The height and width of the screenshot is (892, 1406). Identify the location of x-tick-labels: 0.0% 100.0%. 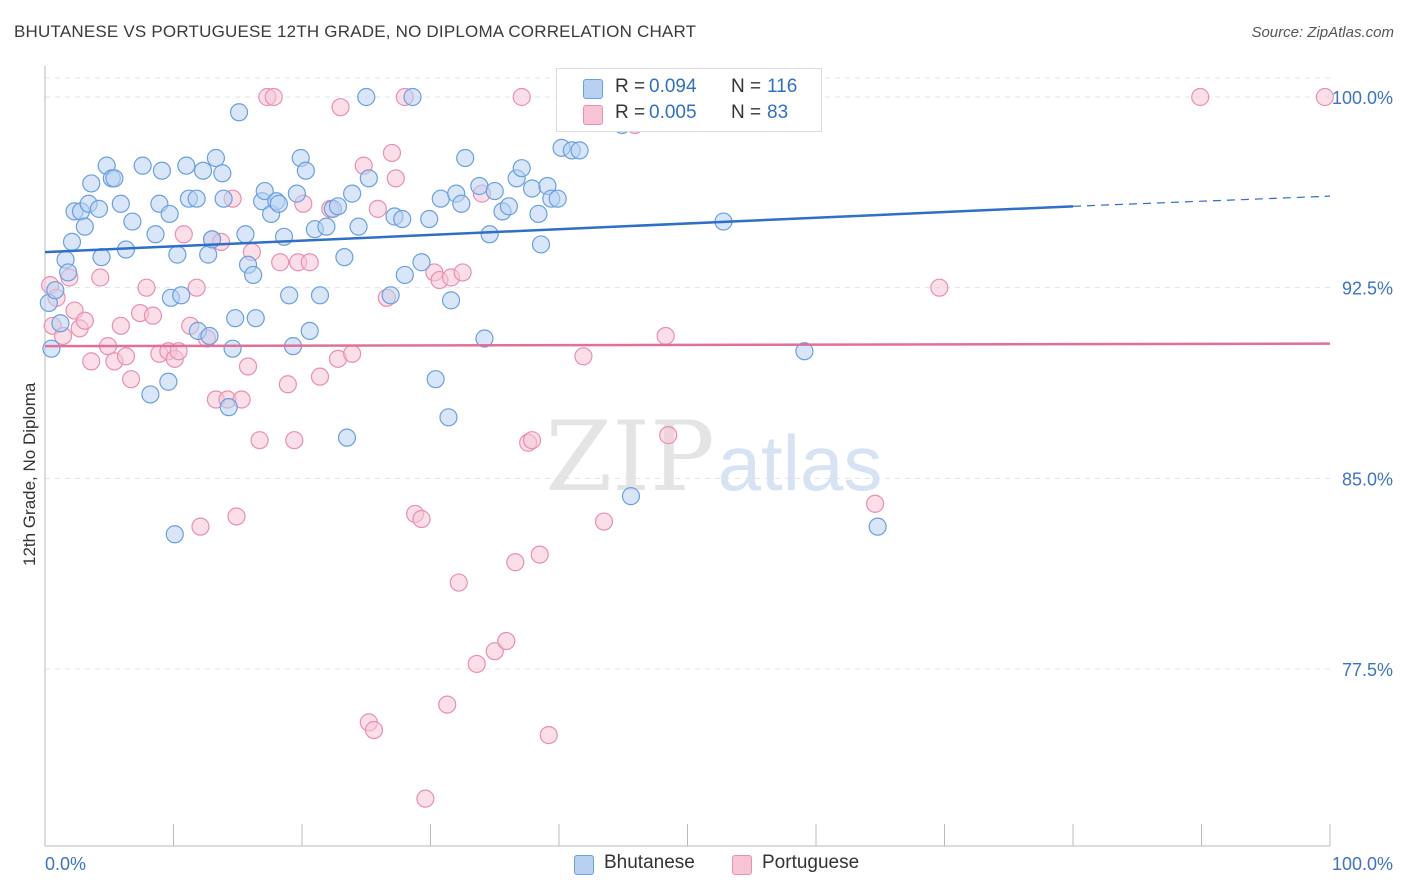
(719, 864).